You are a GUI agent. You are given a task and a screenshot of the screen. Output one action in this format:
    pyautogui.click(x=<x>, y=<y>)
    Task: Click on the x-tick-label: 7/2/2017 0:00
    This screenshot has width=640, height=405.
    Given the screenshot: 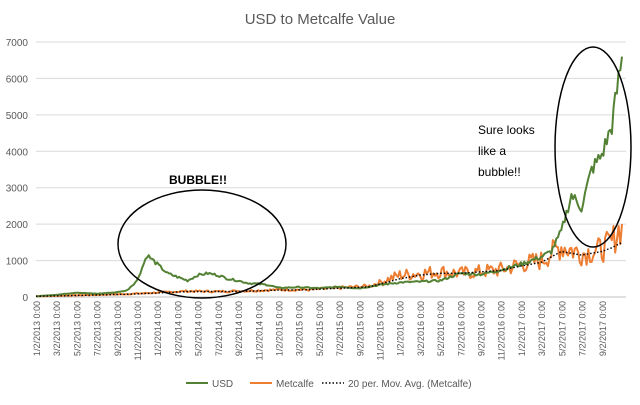 What is the action you would take?
    pyautogui.click(x=583, y=328)
    